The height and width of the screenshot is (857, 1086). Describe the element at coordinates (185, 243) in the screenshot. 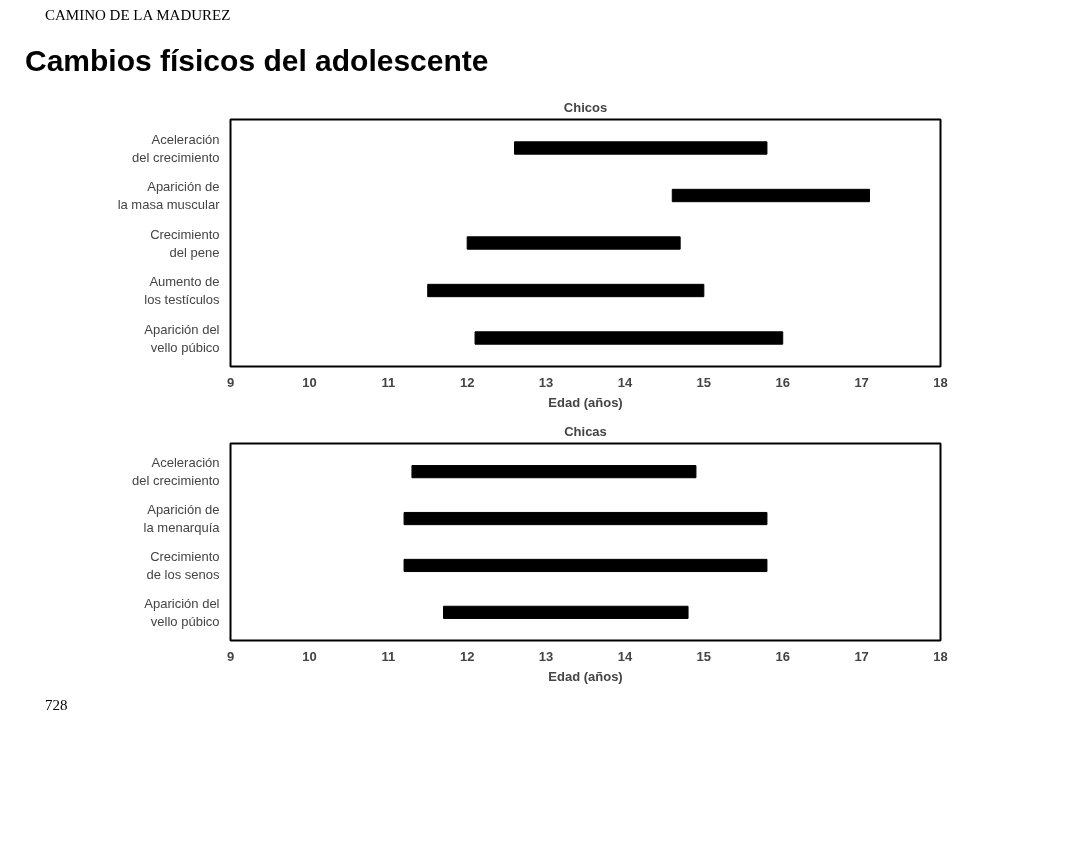

I see `y-tick-label: Crecimiento del pene` at that location.